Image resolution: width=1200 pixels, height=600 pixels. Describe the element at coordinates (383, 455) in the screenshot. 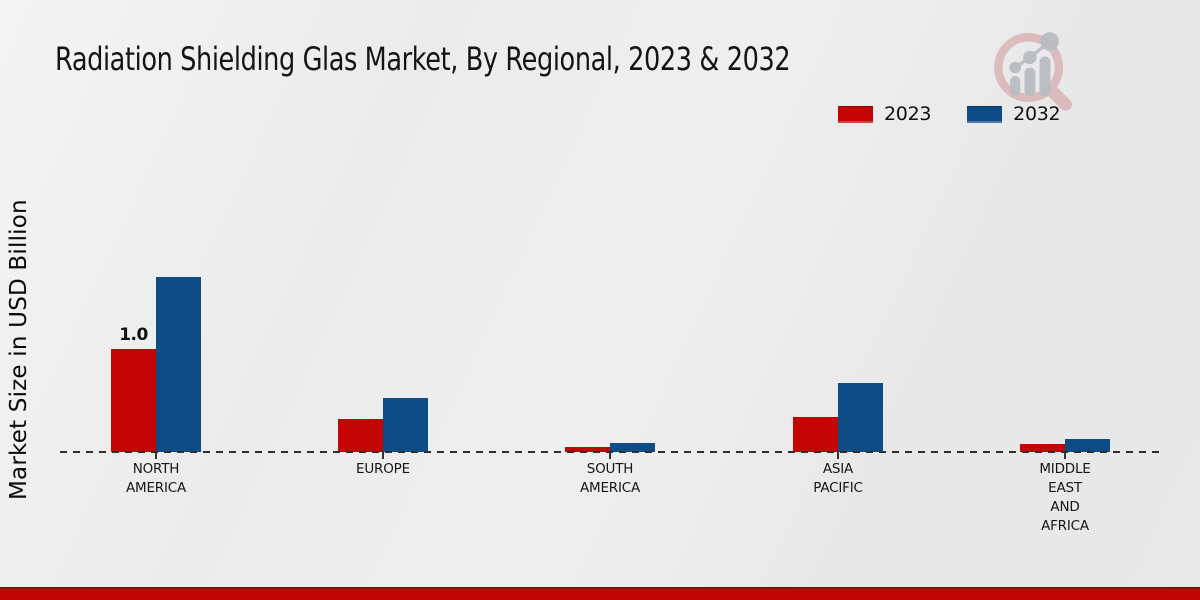

I see `x-axis-tick-europe` at that location.